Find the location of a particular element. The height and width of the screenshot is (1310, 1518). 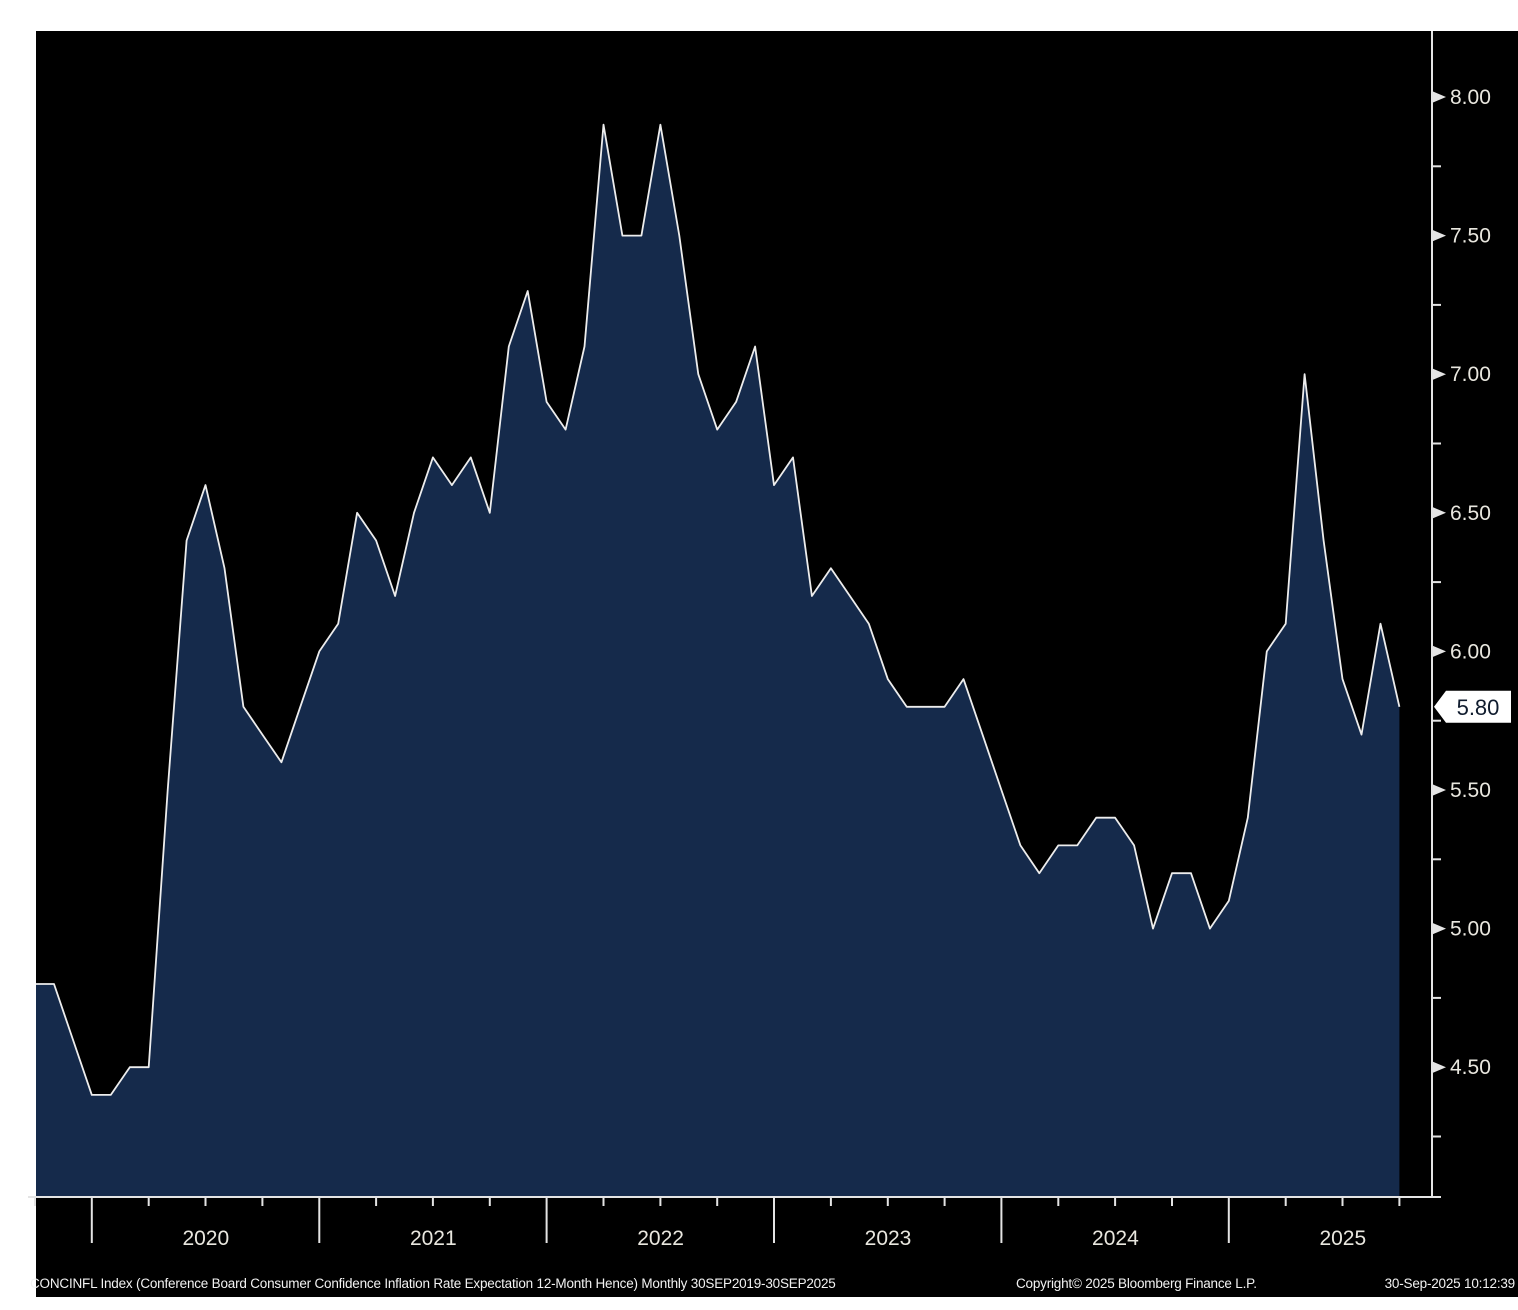

last-value-badge-label: 5.80 is located at coordinates (1478, 707).